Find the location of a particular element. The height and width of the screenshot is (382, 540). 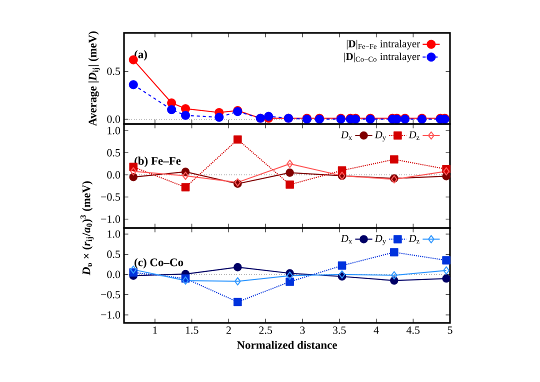

x-tick-label: 1.5 is located at coordinates (192, 330).